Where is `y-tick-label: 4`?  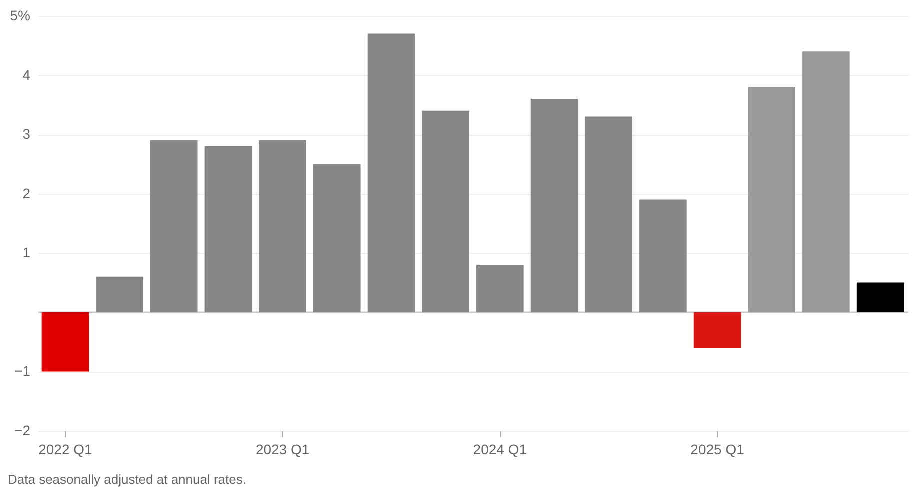 y-tick-label: 4 is located at coordinates (26, 74).